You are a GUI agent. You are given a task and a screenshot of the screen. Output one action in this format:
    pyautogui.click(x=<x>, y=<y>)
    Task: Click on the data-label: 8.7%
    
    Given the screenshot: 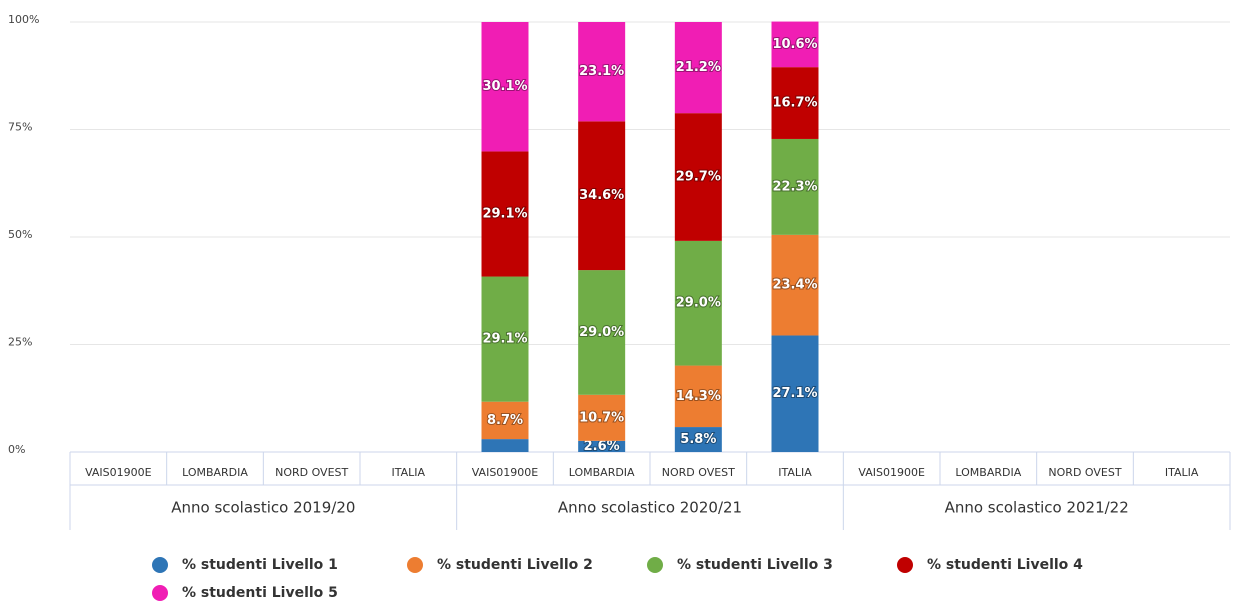 What is the action you would take?
    pyautogui.click(x=505, y=420)
    